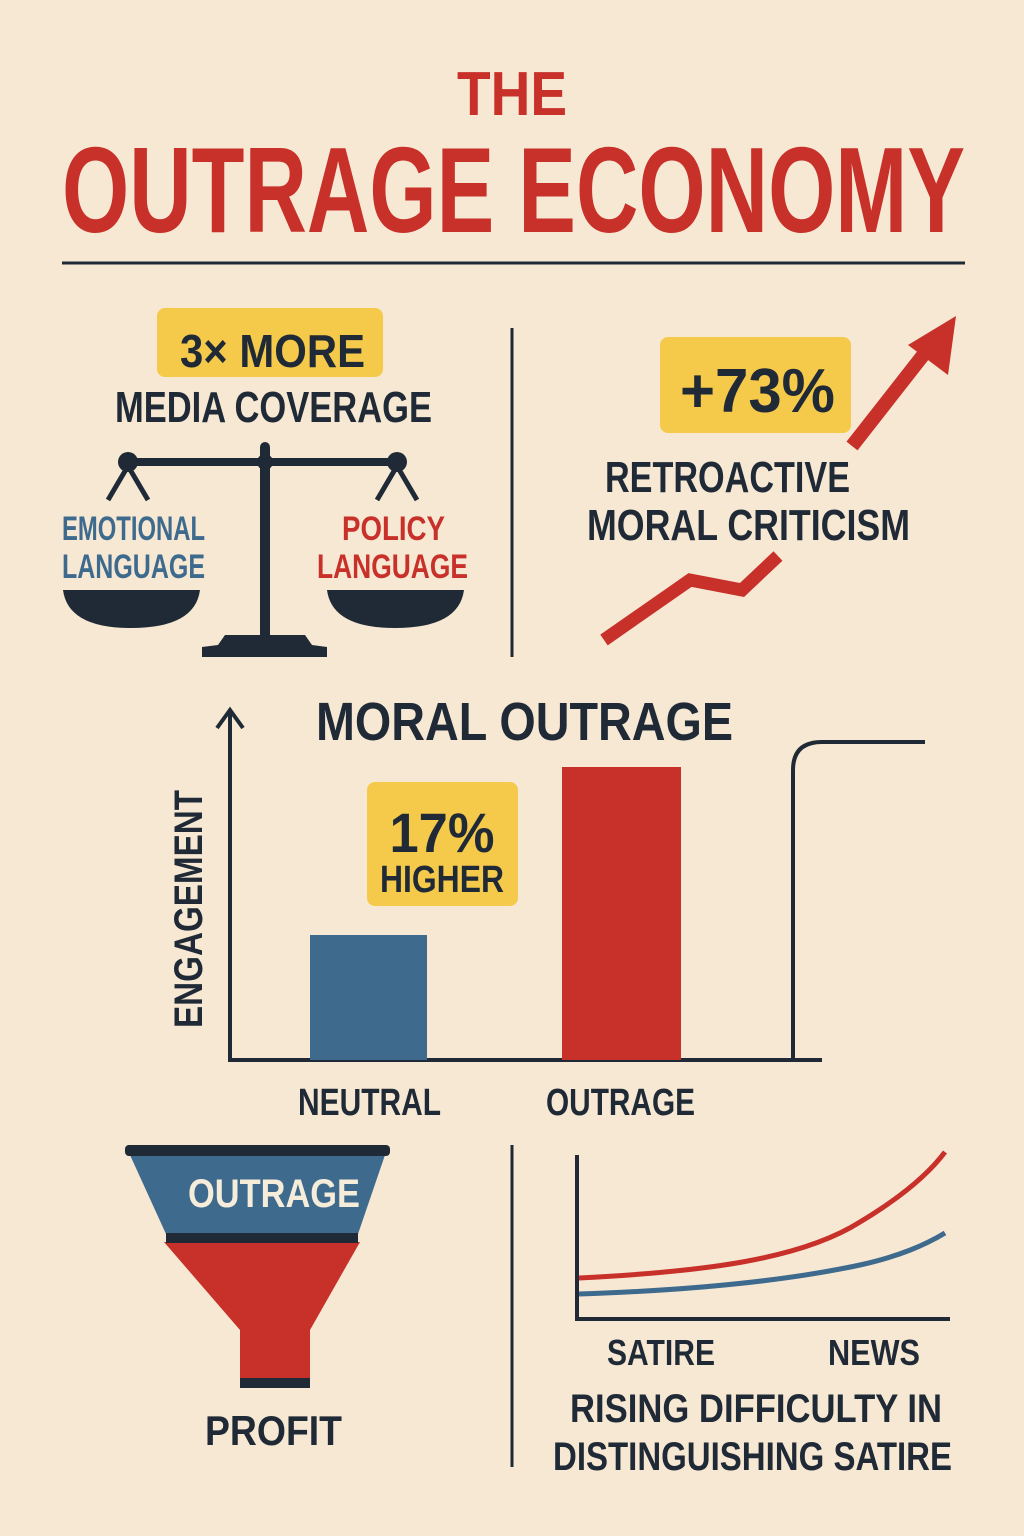  I want to click on x-label-outrage: OUTRAGE, so click(620, 1103).